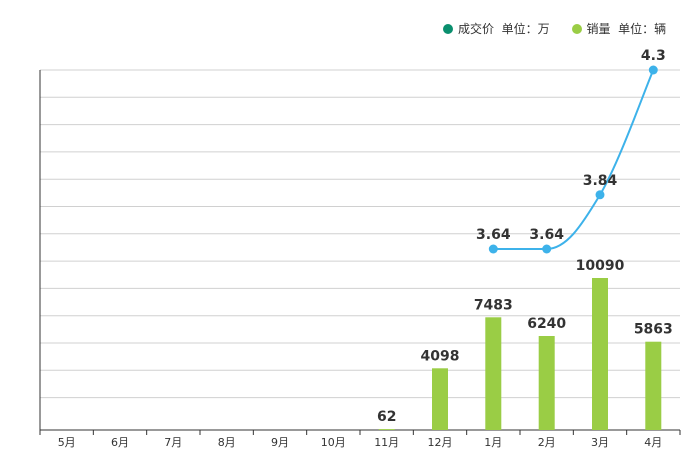  Describe the element at coordinates (496, 28) in the screenshot. I see `legend-item-price: 成交价 单位：万` at that location.